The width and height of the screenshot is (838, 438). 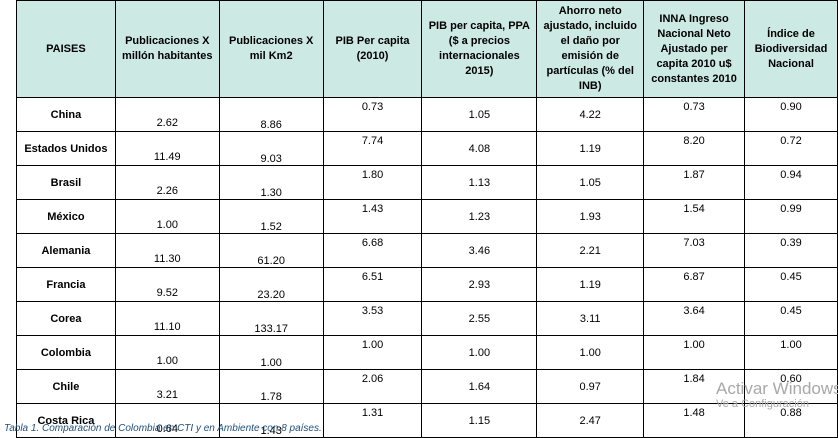 I want to click on pub-km2-cell: 61.20, so click(x=271, y=250).